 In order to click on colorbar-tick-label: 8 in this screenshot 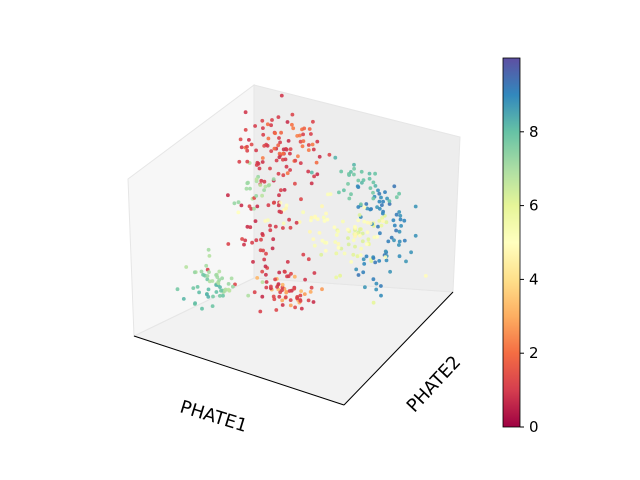, I will do `click(534, 132)`.